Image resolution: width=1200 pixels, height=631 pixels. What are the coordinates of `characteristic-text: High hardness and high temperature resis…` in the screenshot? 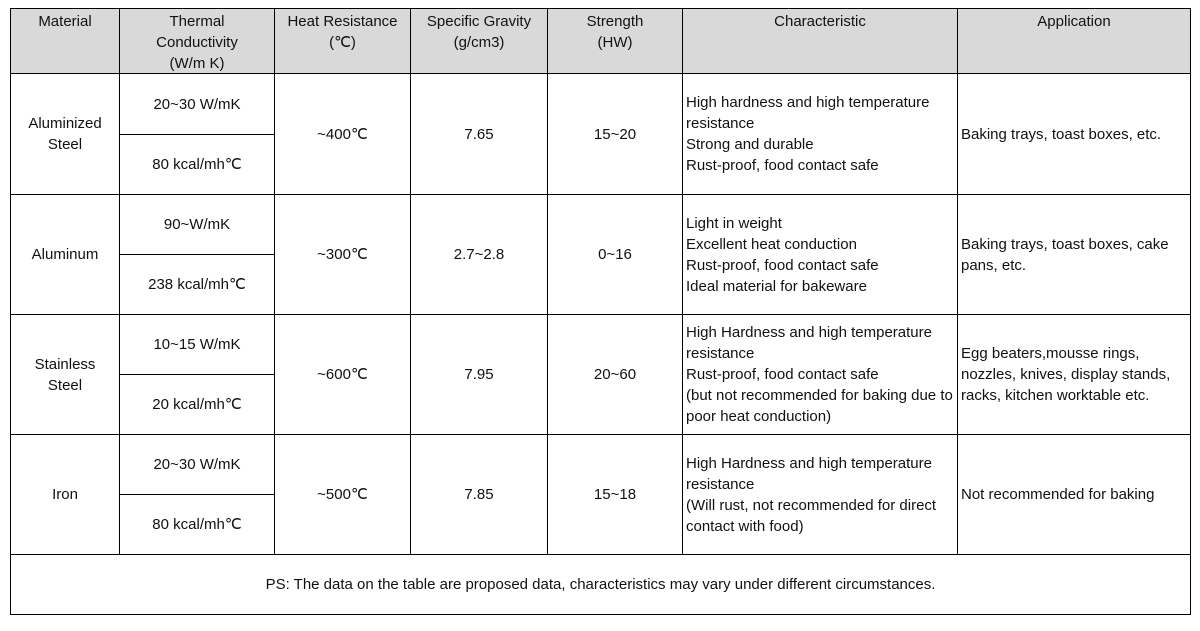 It's located at (808, 113).